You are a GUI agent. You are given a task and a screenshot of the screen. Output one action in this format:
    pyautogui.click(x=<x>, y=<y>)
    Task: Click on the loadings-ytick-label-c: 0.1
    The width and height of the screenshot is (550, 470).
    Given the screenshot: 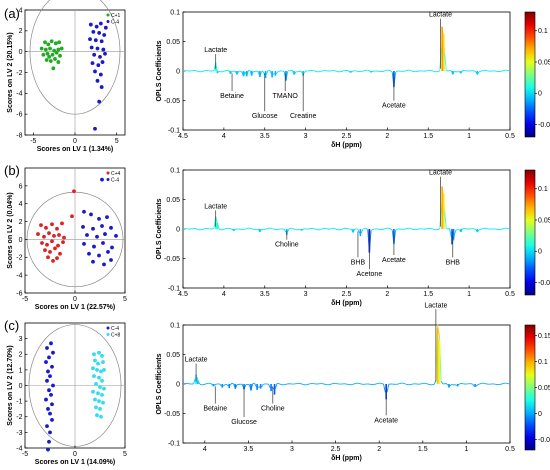 What is the action you would take?
    pyautogui.click(x=175, y=325)
    